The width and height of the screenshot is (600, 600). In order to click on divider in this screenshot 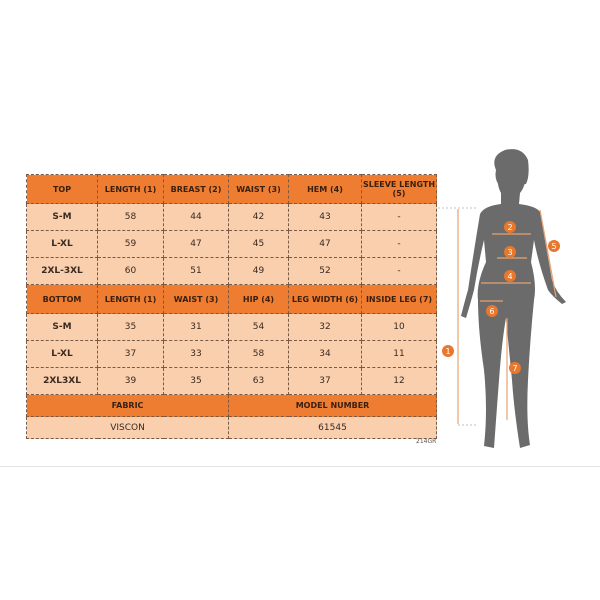, I will do `click(300, 466)`.